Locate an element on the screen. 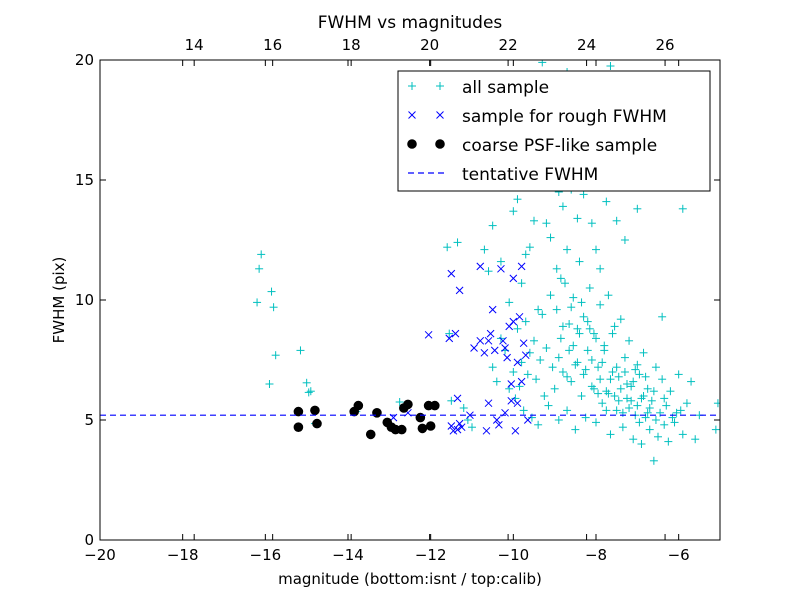 The image size is (800, 600). legend-label-all-sample: all sample is located at coordinates (505, 88).